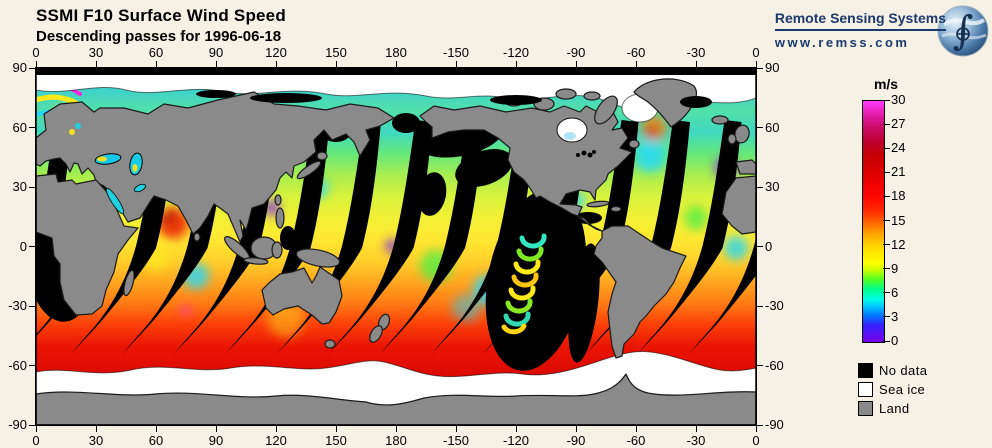  I want to click on lon-tick-label-top: 90, so click(216, 52).